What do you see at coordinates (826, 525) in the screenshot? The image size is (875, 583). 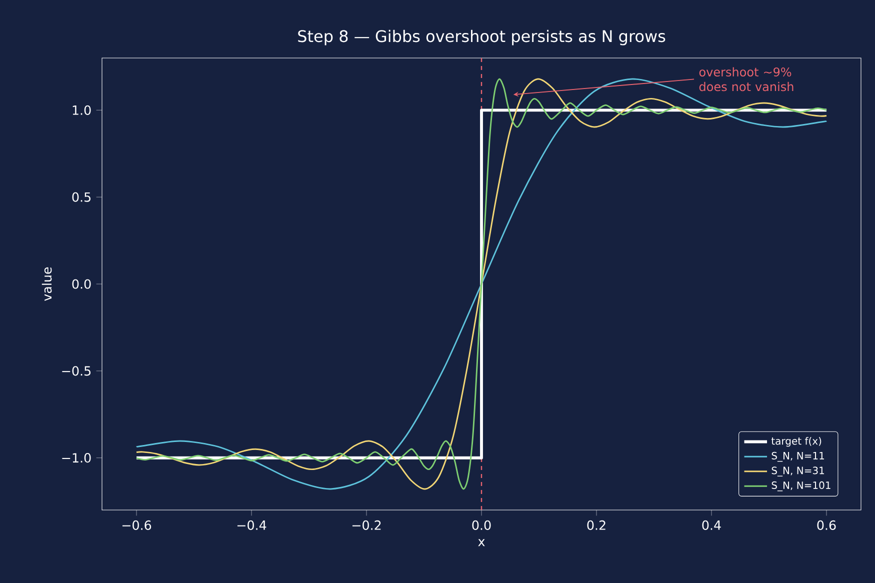 I see `x-tick-label: 0.6` at bounding box center [826, 525].